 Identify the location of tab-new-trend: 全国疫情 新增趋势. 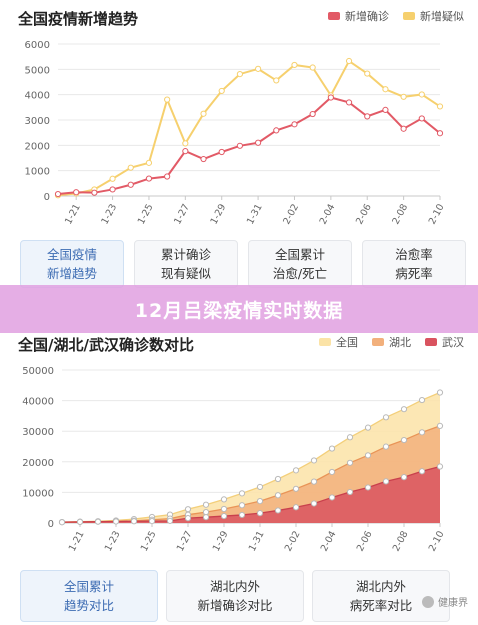
(72, 264).